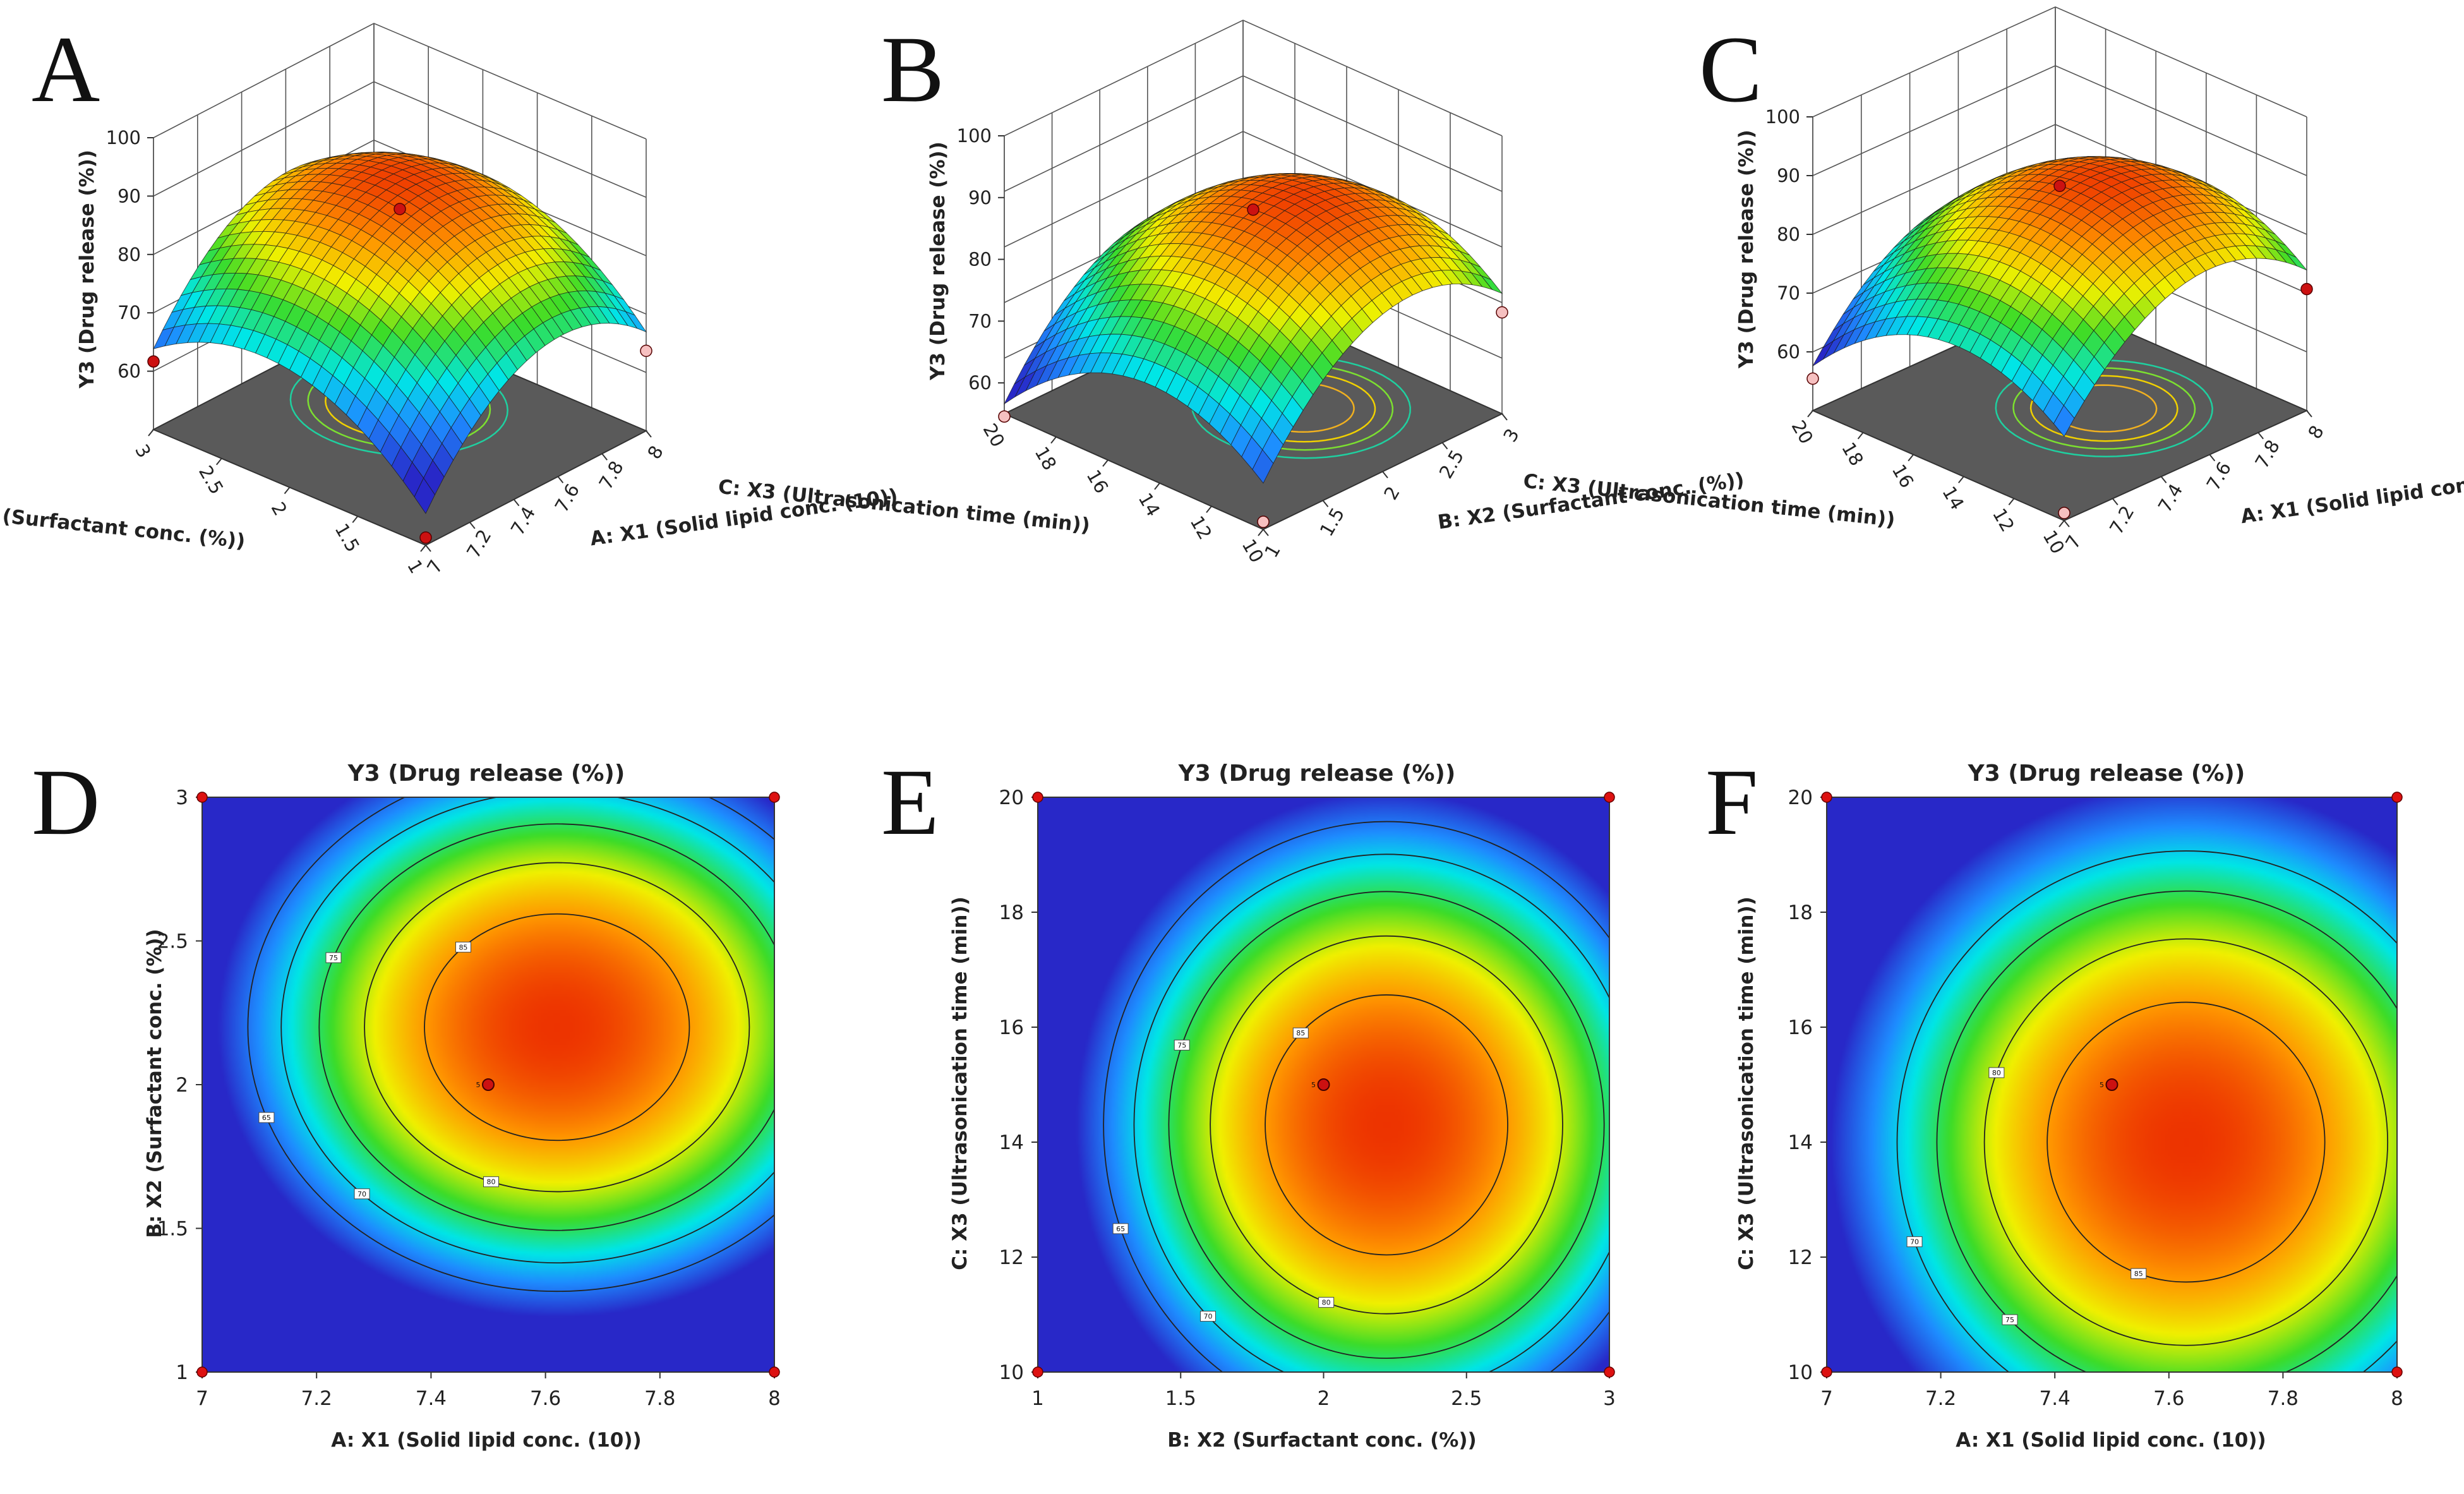 This screenshot has width=2464, height=1494. Describe the element at coordinates (1466, 1398) in the screenshot. I see `x-tick-label: 2.5` at that location.